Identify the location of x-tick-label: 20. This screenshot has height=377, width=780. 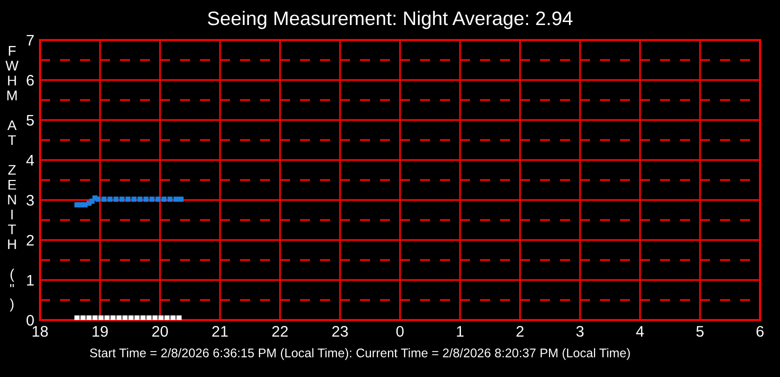
(160, 331).